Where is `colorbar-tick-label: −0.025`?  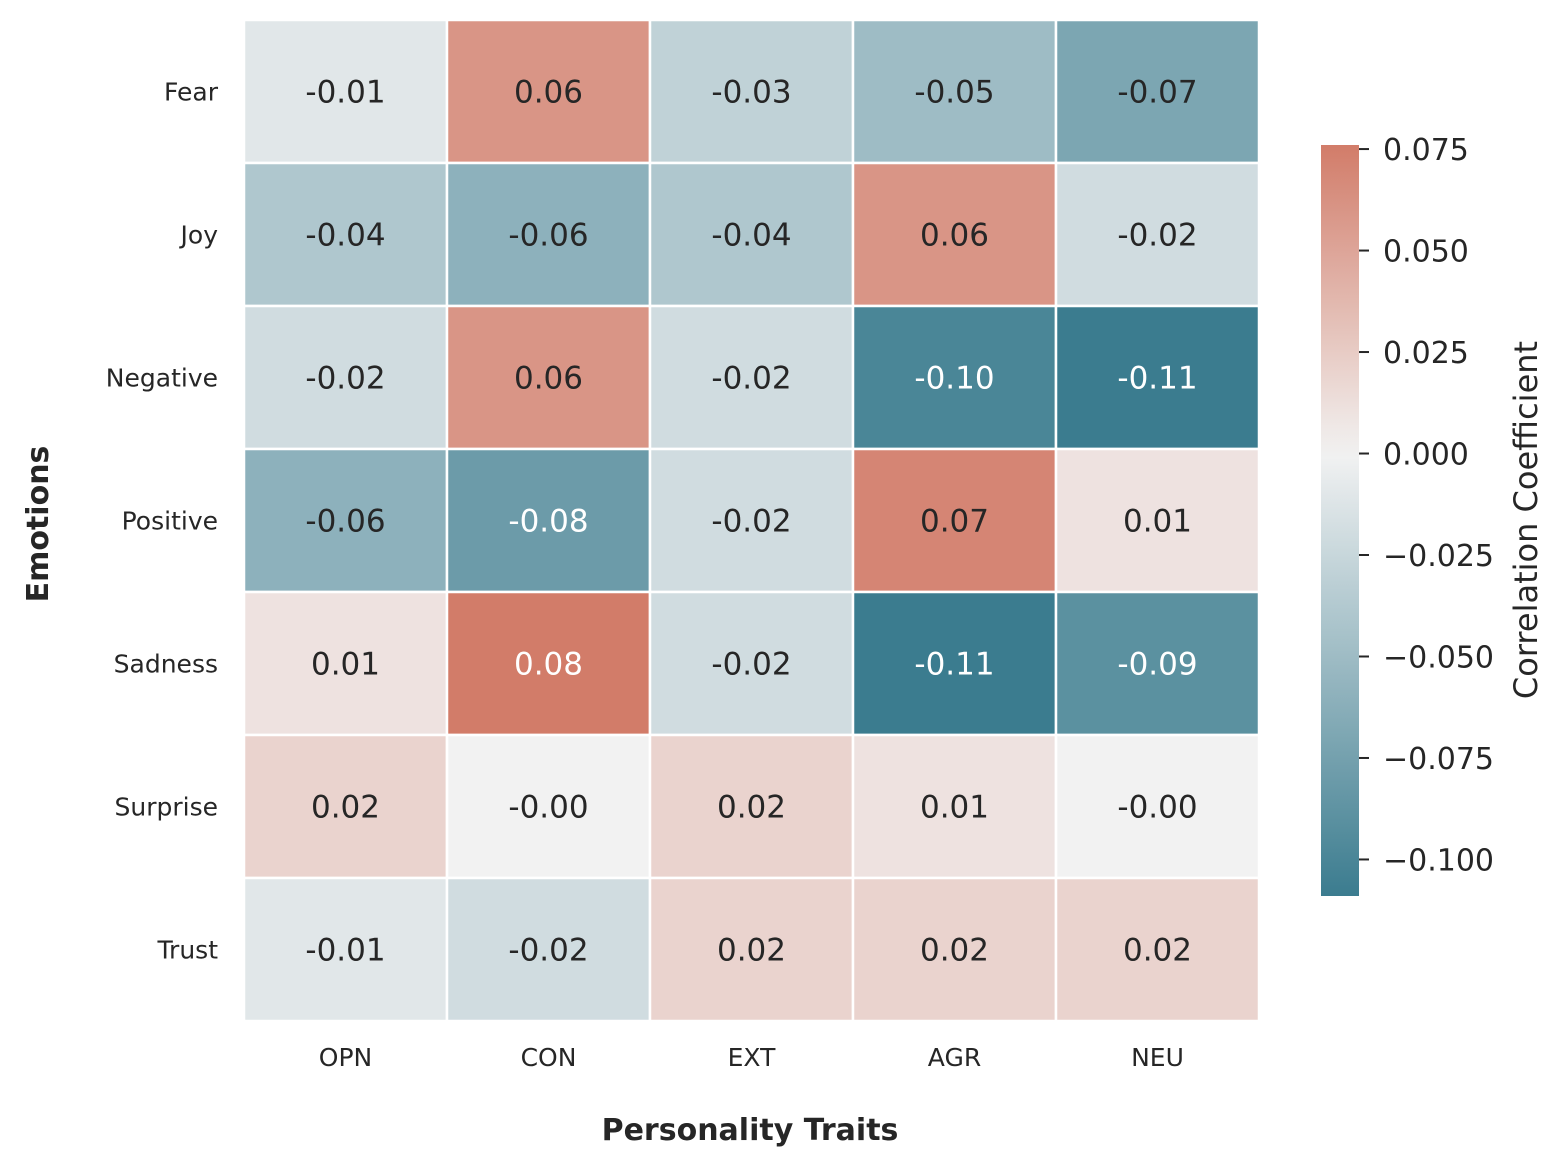 colorbar-tick-label: −0.025 is located at coordinates (1438, 556).